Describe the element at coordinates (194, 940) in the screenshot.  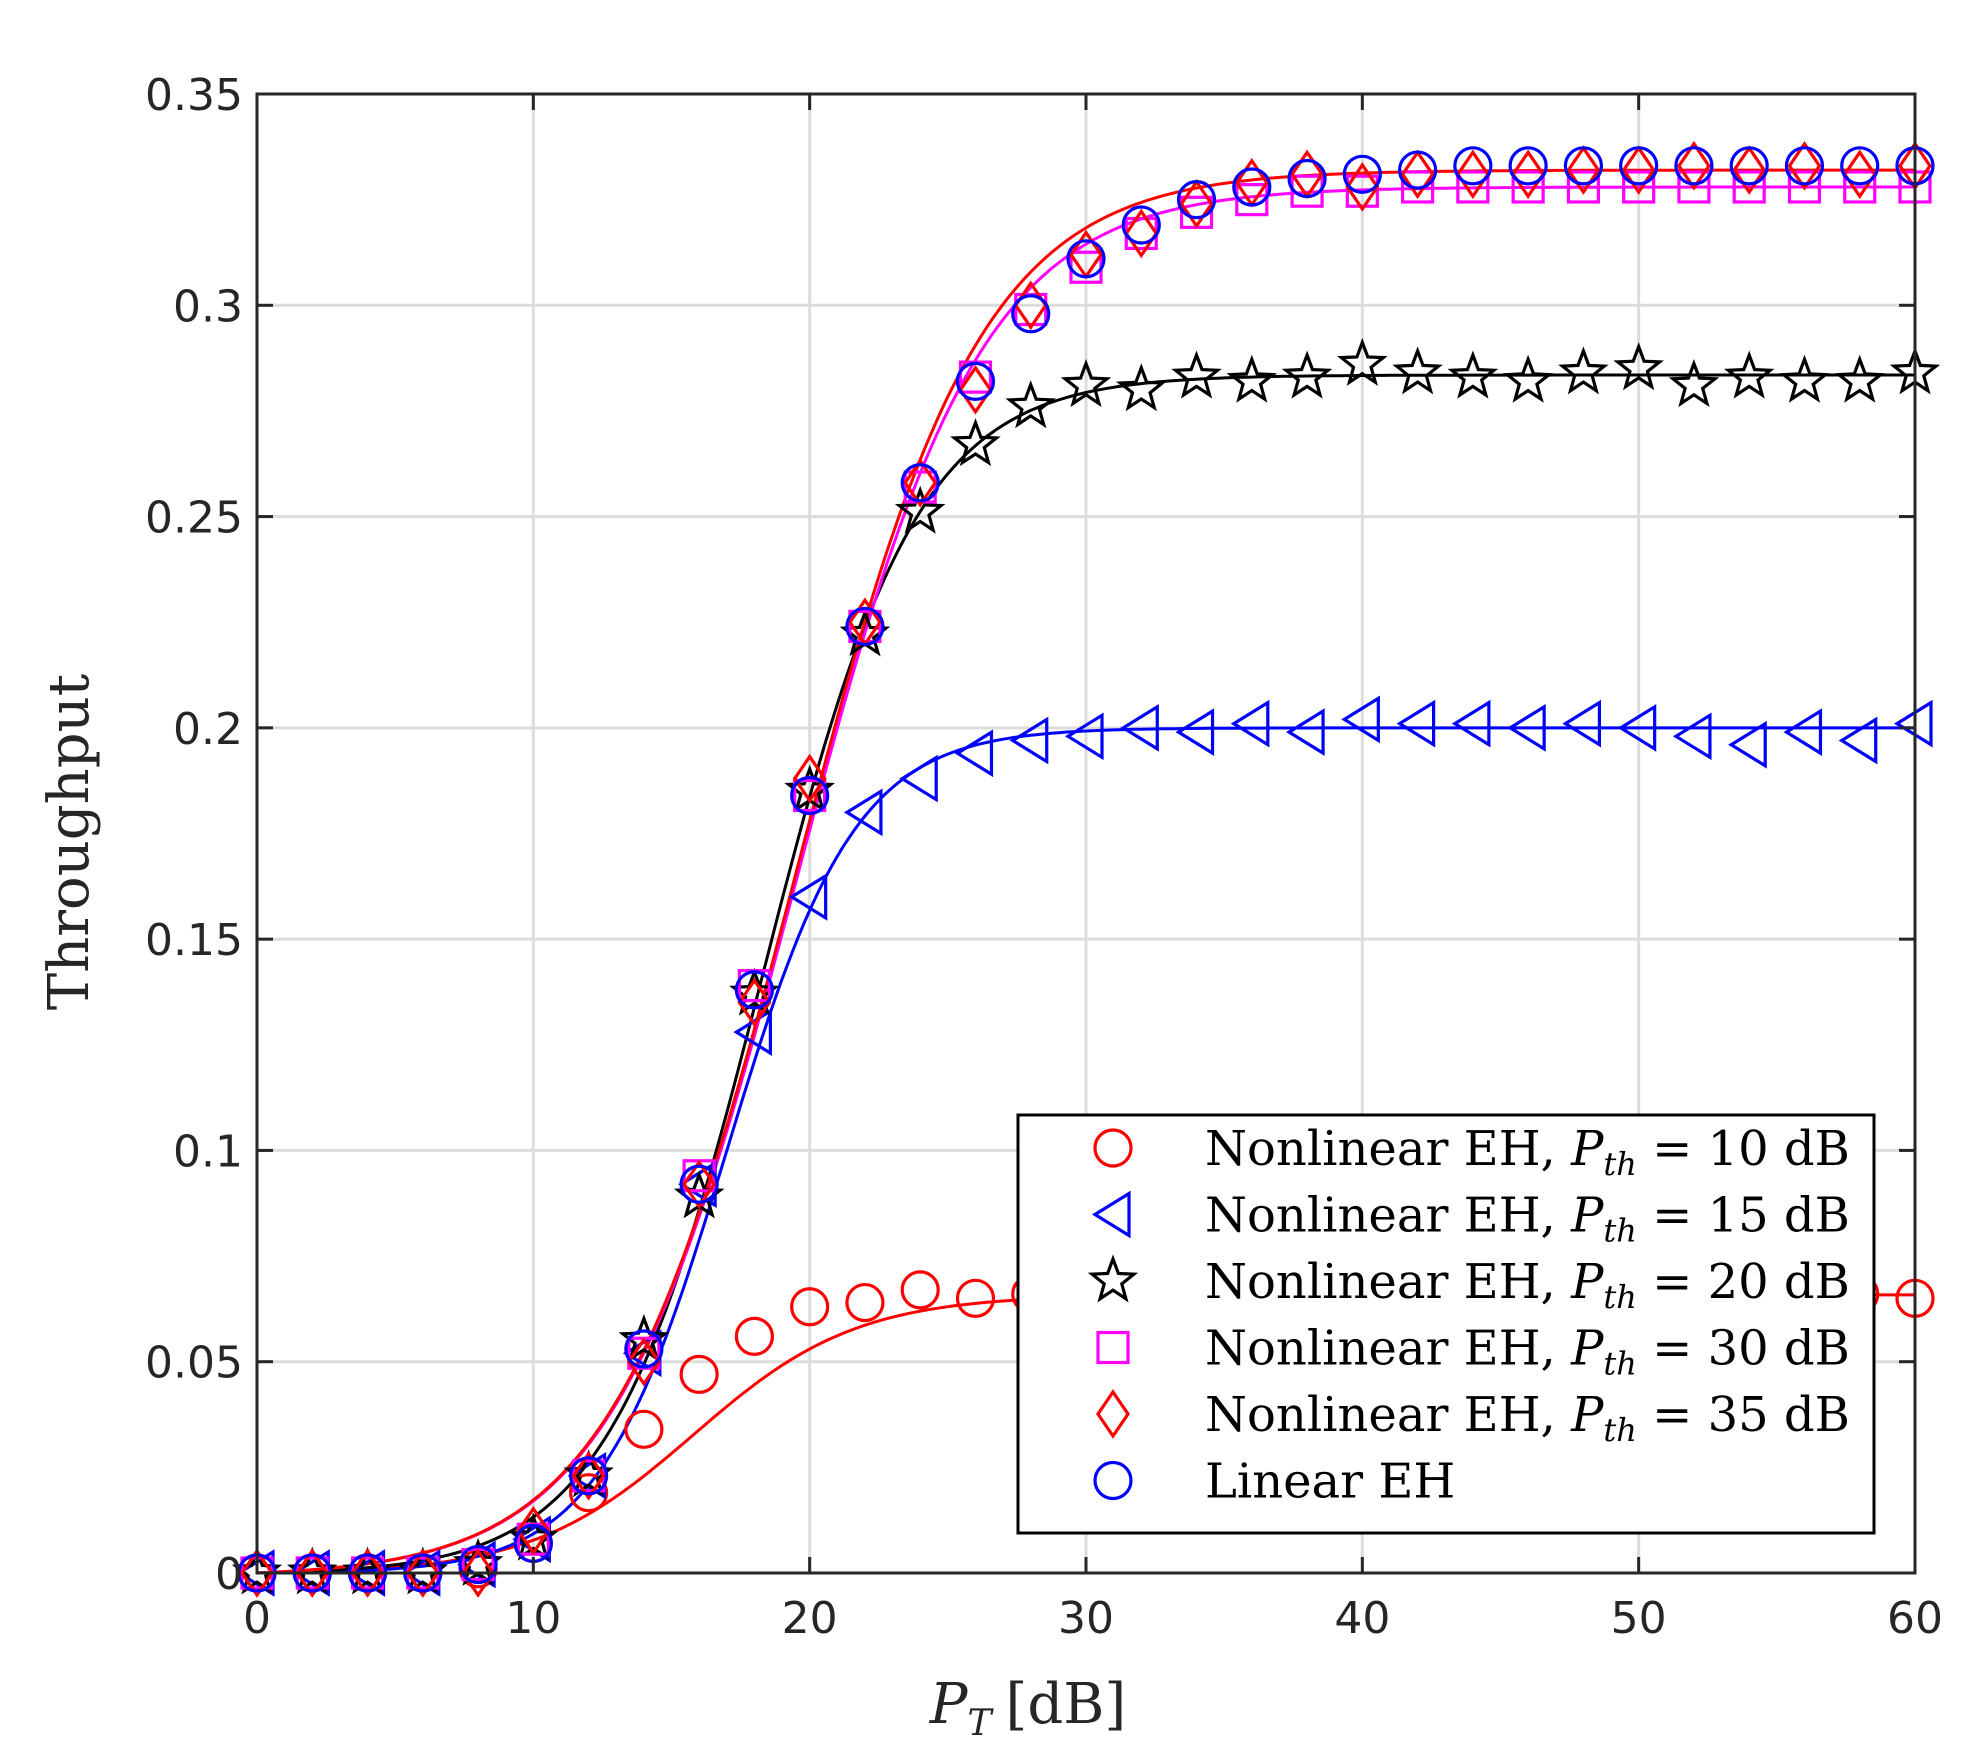
I see `y-tick-label: 0.15` at that location.